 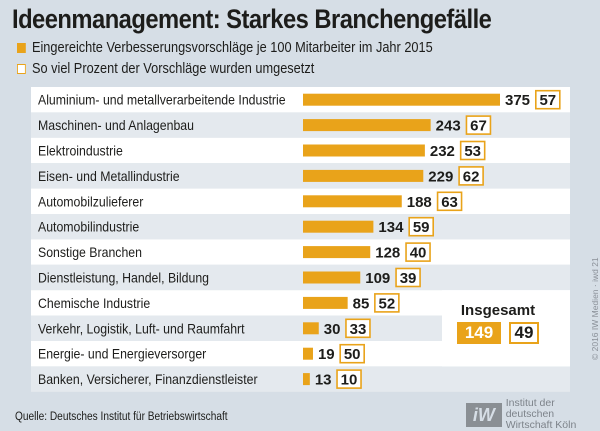 What do you see at coordinates (94, 303) in the screenshot?
I see `category-label: Chemische Industrie` at bounding box center [94, 303].